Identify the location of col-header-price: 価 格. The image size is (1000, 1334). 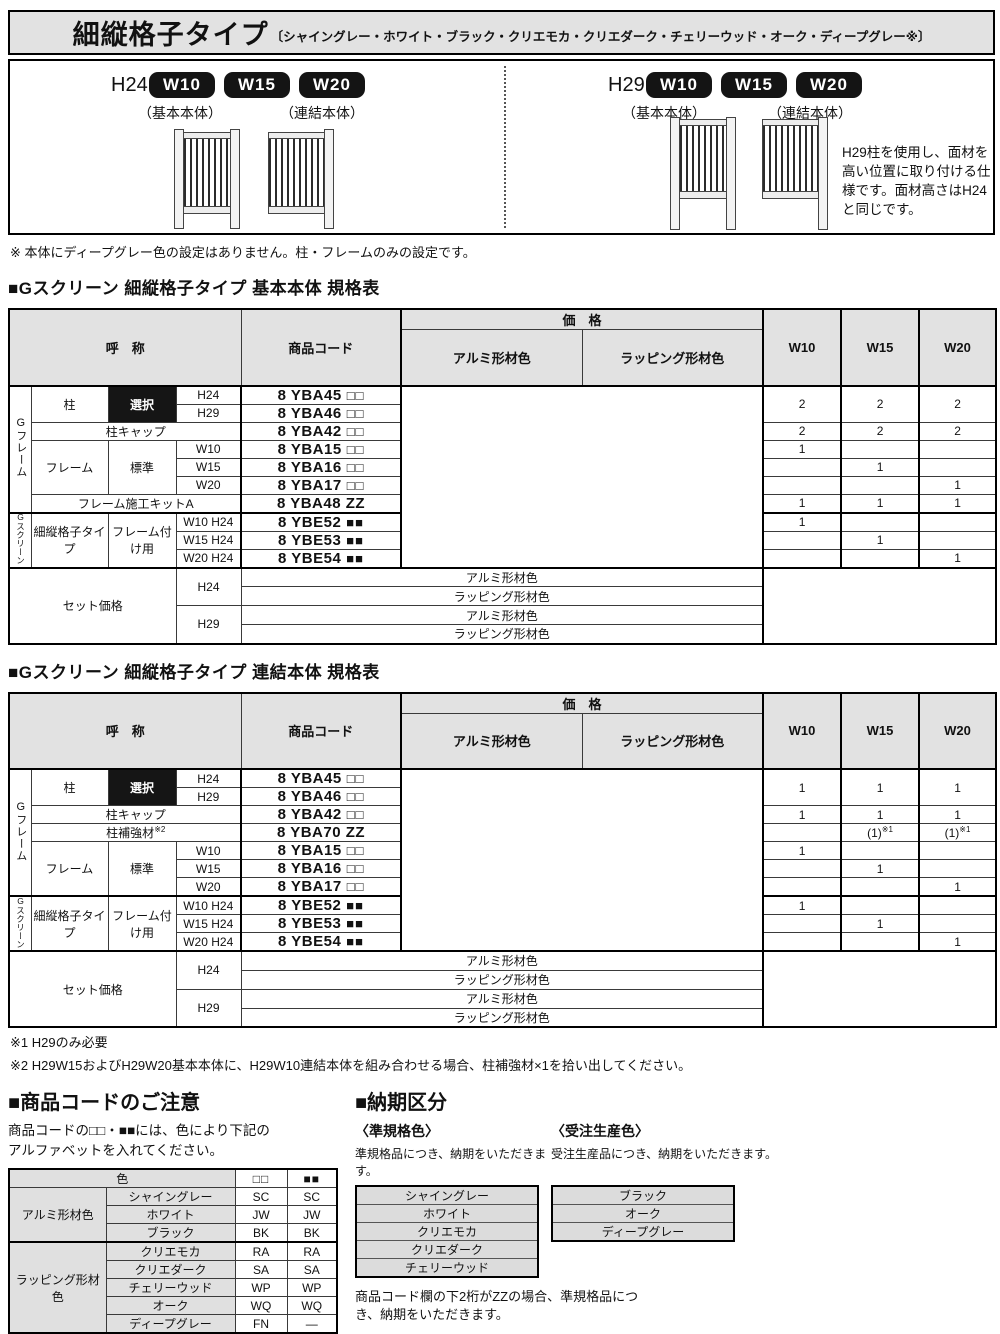
(582, 319).